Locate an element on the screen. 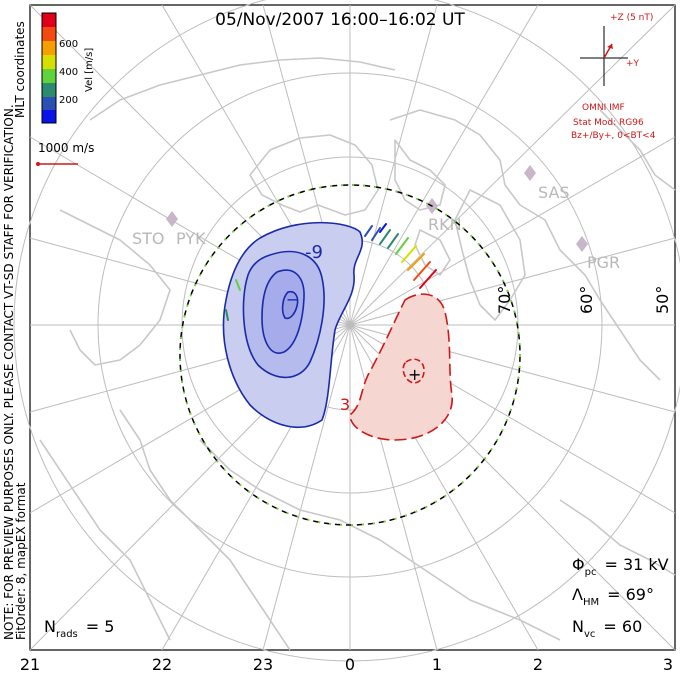 The width and height of the screenshot is (680, 674). coast-arctic-islands is located at coordinates (422, 207).